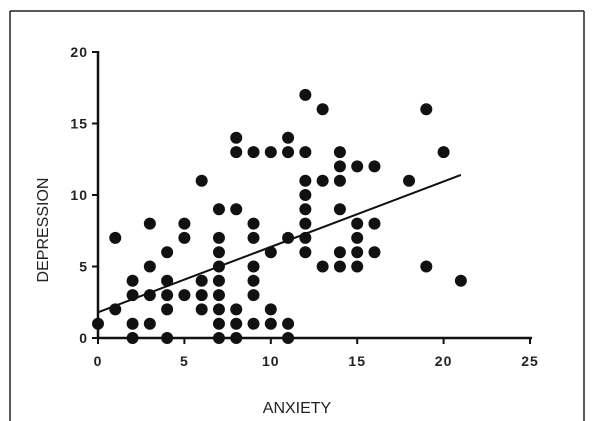  Describe the element at coordinates (444, 361) in the screenshot. I see `x-tick-label: 20` at that location.